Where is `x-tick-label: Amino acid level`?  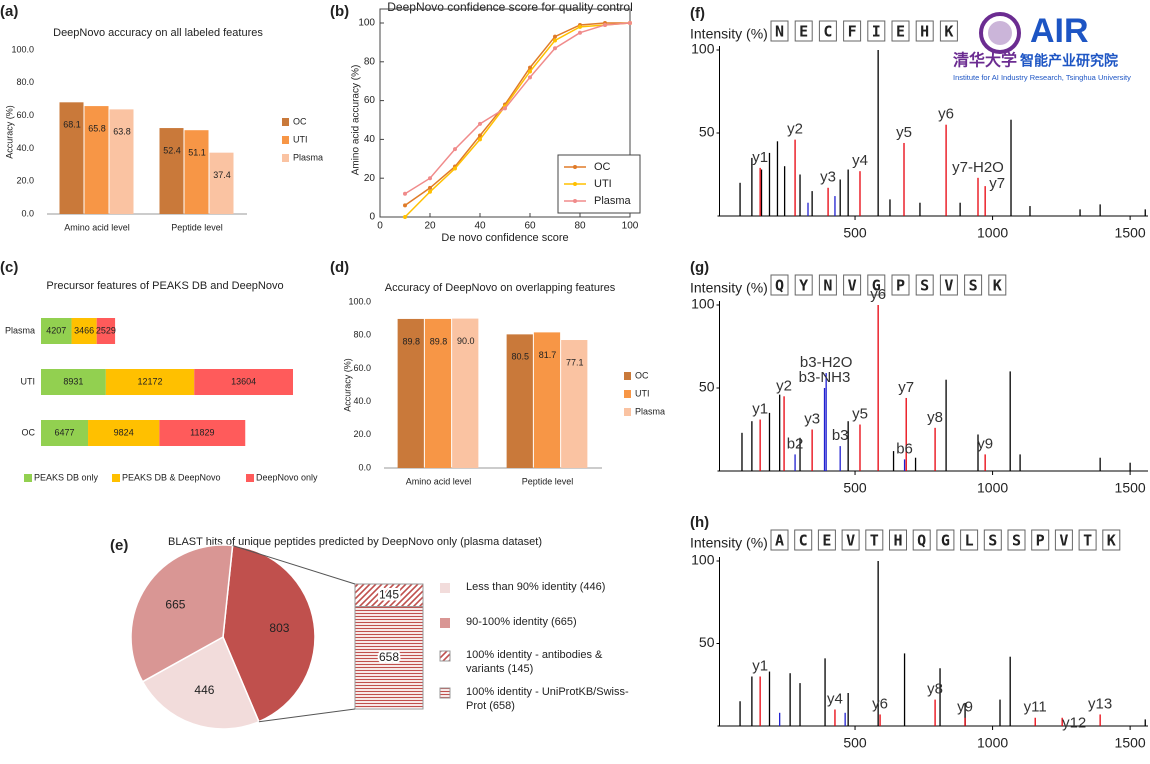 x-tick-label: Amino acid level is located at coordinates (439, 481).